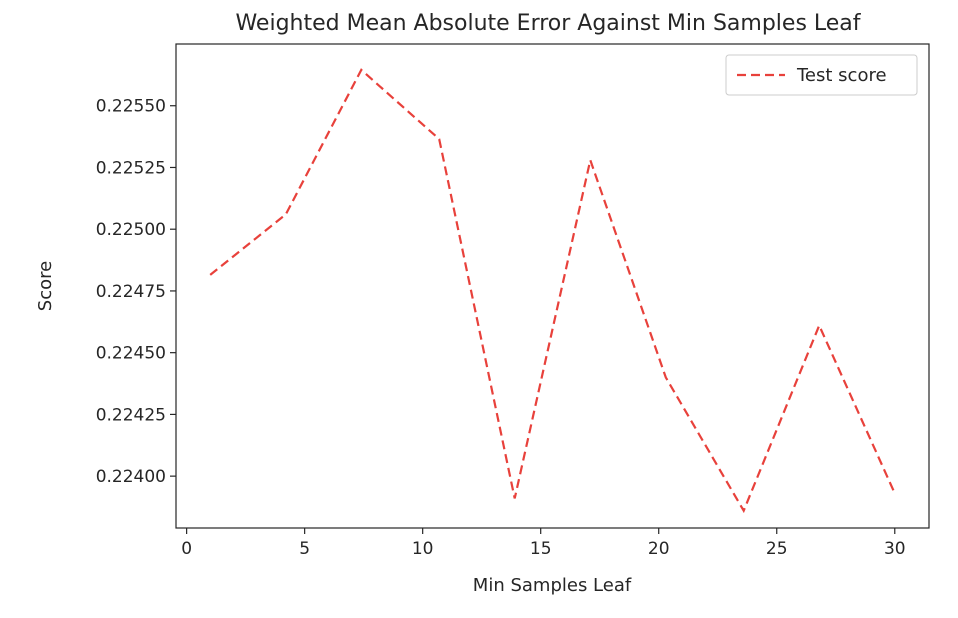 The height and width of the screenshot is (618, 958). What do you see at coordinates (131, 415) in the screenshot?
I see `y-tick-label: 0.22425` at bounding box center [131, 415].